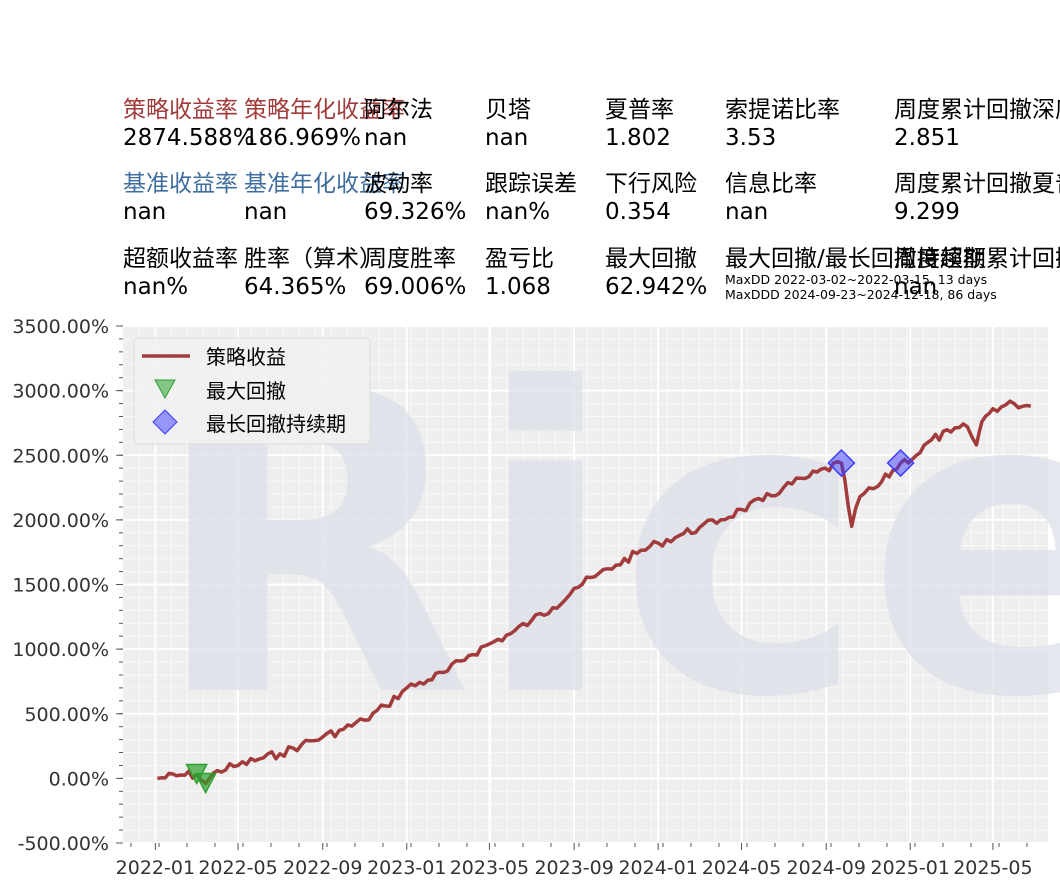  I want to click on legend-maxdd-label: 最大回撤, so click(246, 391).